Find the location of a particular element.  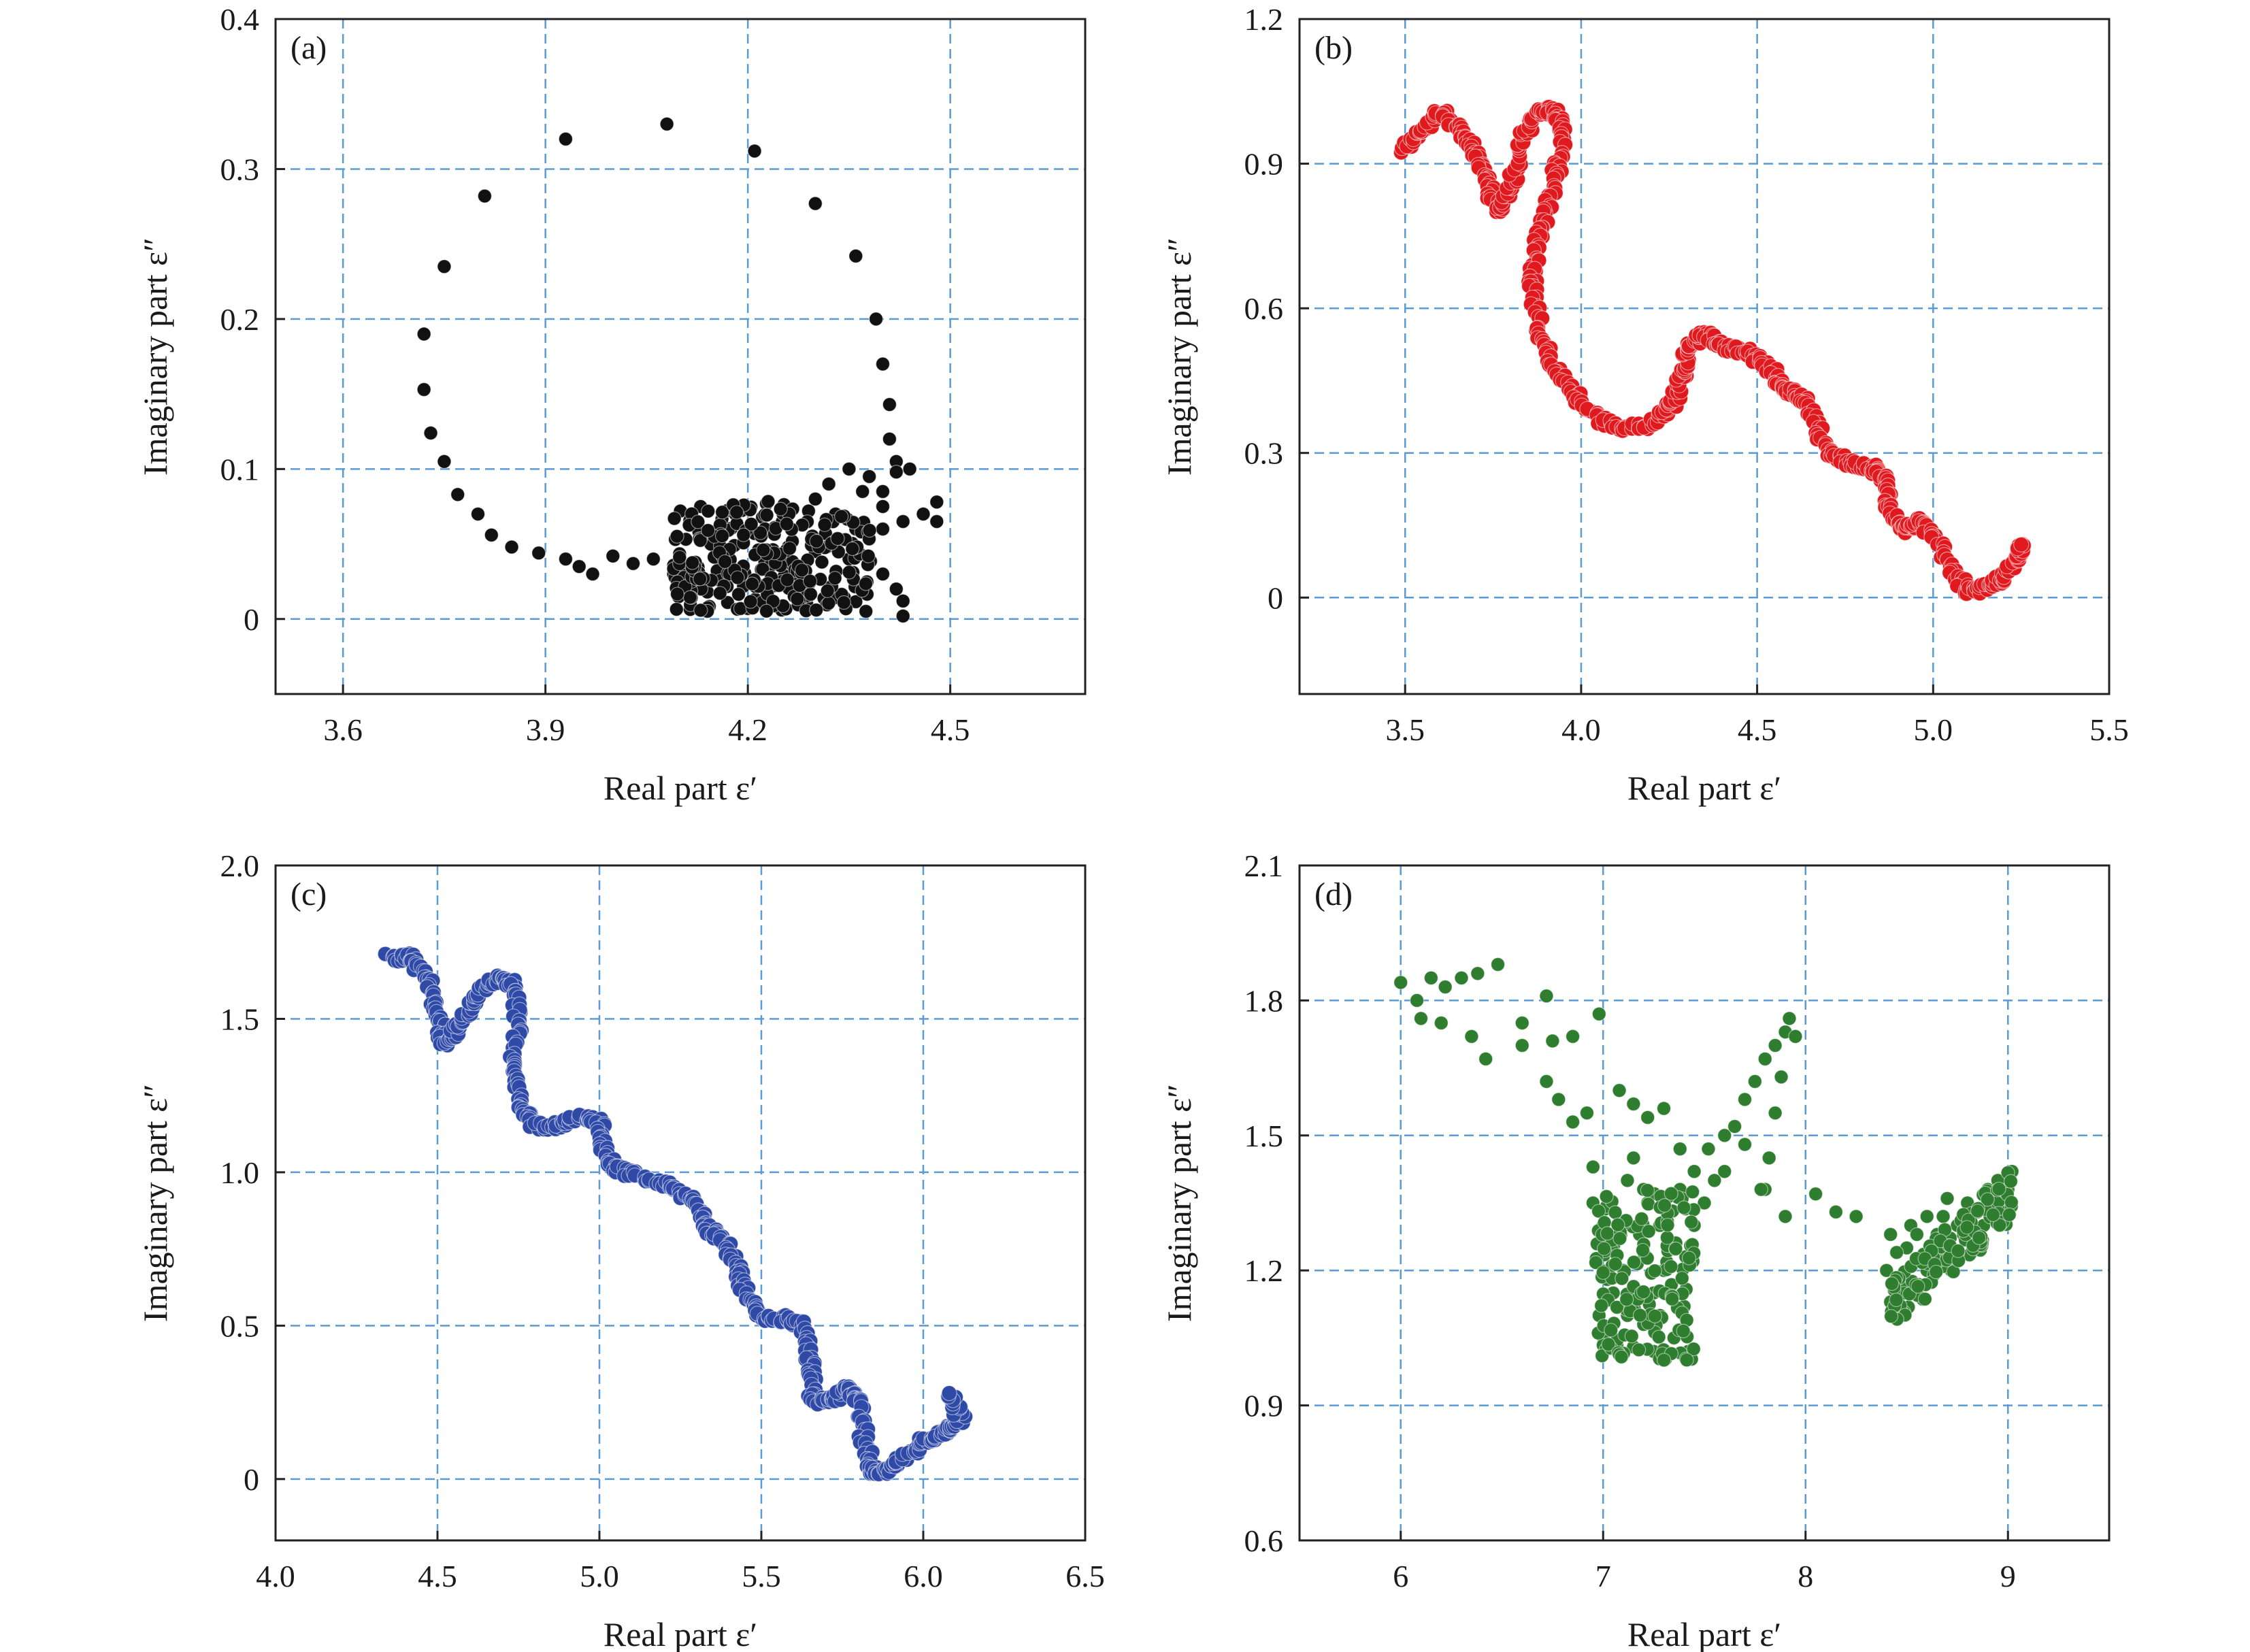

y-tick-label: 0.1 is located at coordinates (240, 469).